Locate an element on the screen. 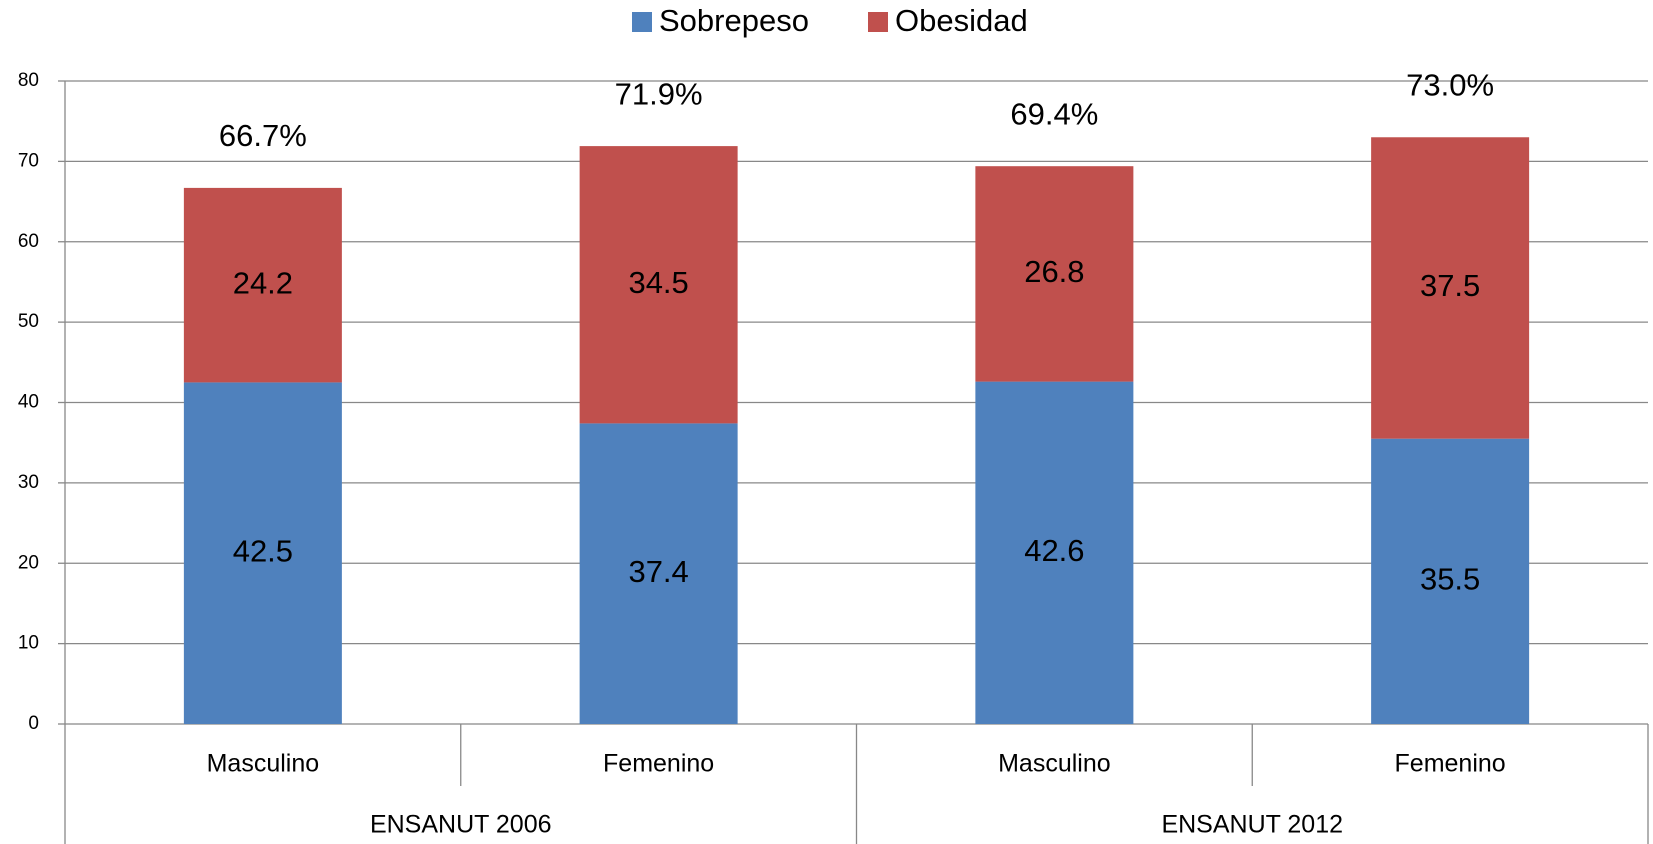 Image resolution: width=1653 pixels, height=844 pixels. y-tick-label: 40 is located at coordinates (28, 402).